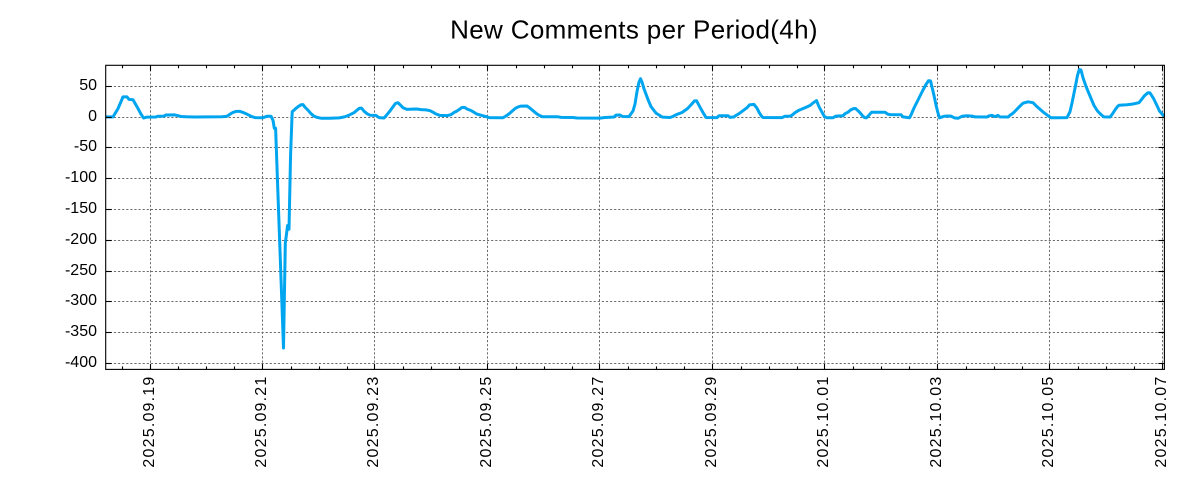 Image resolution: width=1200 pixels, height=500 pixels. I want to click on svg-text: -300, so click(81, 300).